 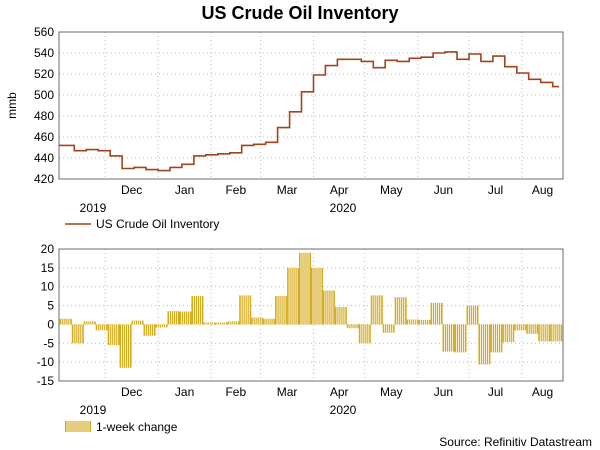 What do you see at coordinates (131, 190) in the screenshot?
I see `top-x-month-label: Dec` at bounding box center [131, 190].